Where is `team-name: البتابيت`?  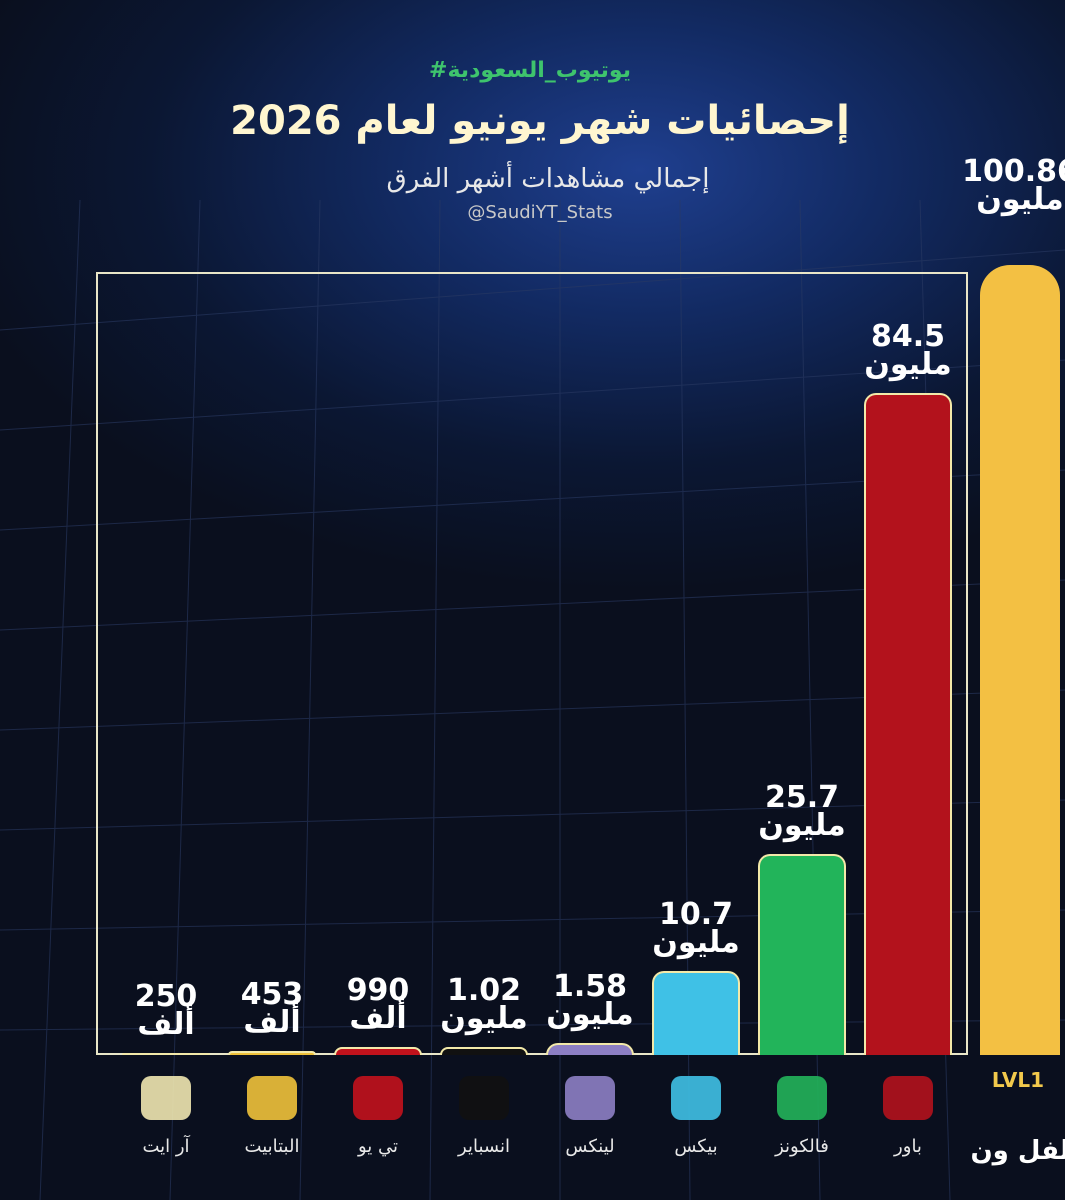 team-name: البتابيت is located at coordinates (272, 1146).